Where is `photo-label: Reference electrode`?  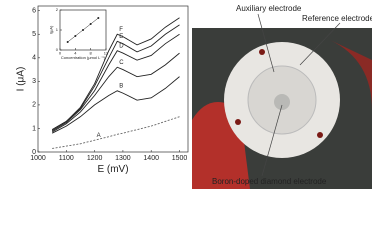
photo-label: Reference electrode is located at coordinates (337, 18).